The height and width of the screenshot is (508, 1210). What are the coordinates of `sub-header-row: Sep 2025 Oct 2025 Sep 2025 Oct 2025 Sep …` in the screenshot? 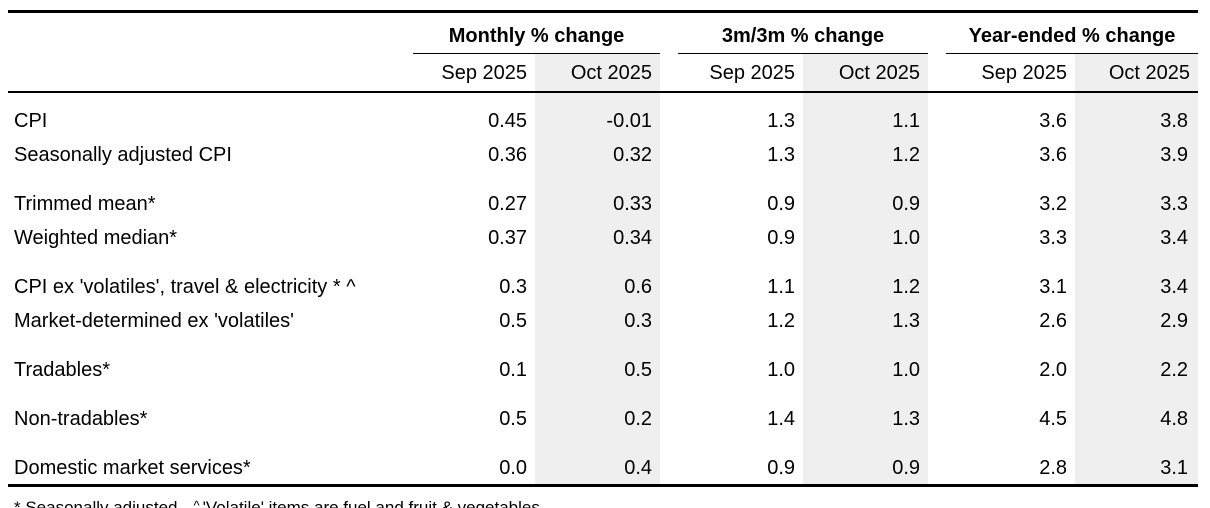 It's located at (603, 73).